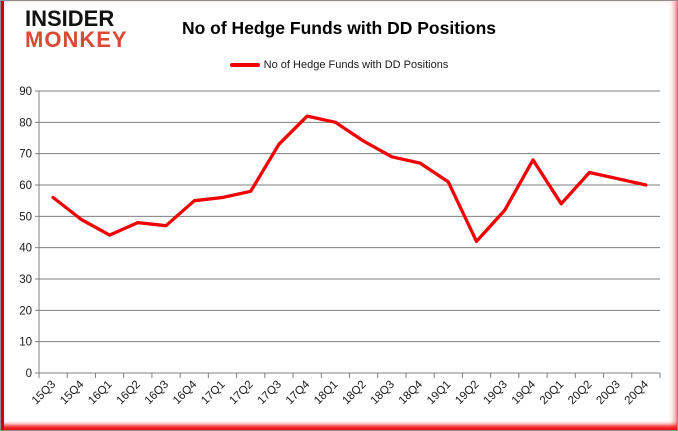 The width and height of the screenshot is (678, 431). I want to click on x-tick-label: 15Q4, so click(72, 392).